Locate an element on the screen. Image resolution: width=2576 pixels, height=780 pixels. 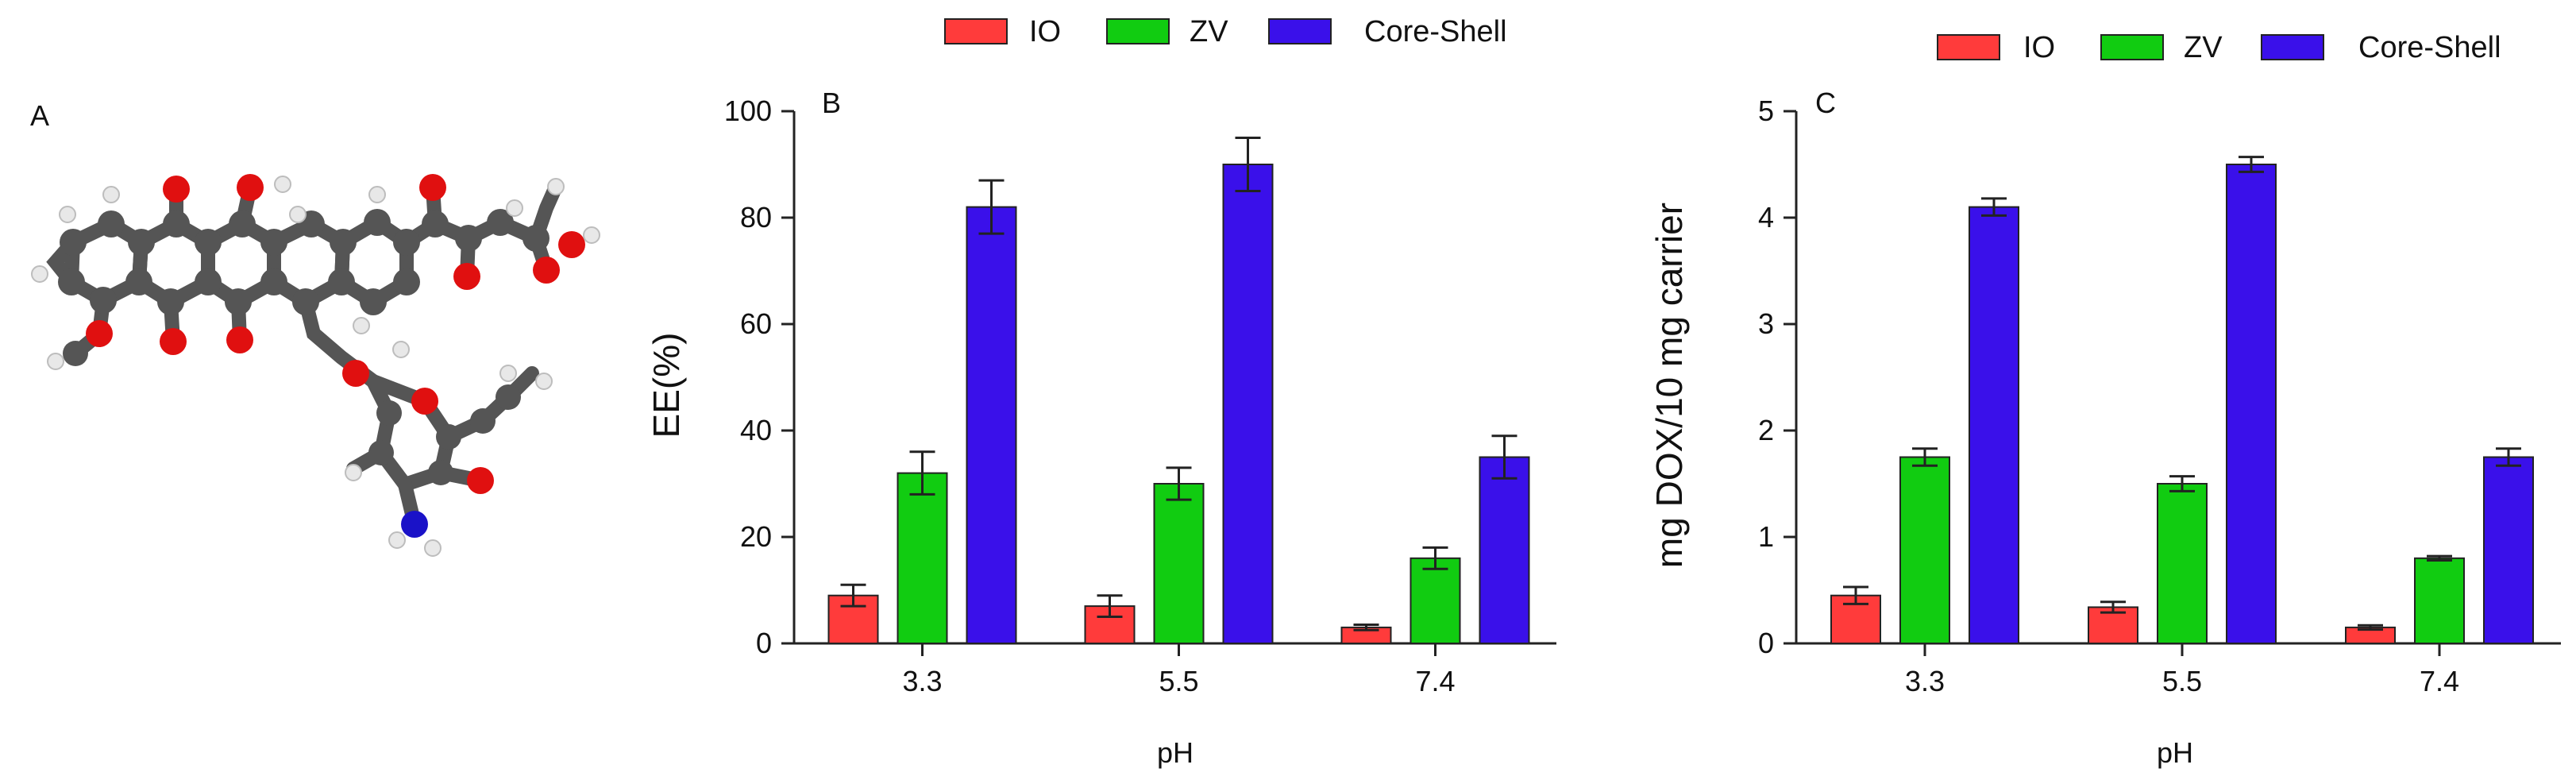
panel-b-legend-swatch-core-shell is located at coordinates (1300, 31).